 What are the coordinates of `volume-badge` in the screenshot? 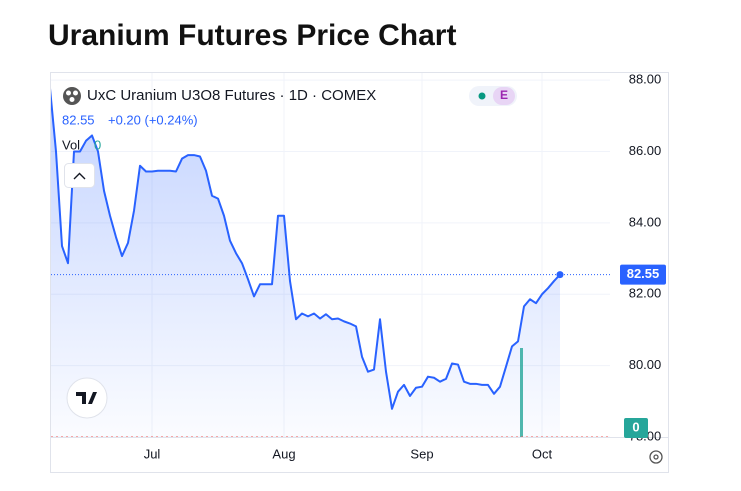 It's located at (636, 428).